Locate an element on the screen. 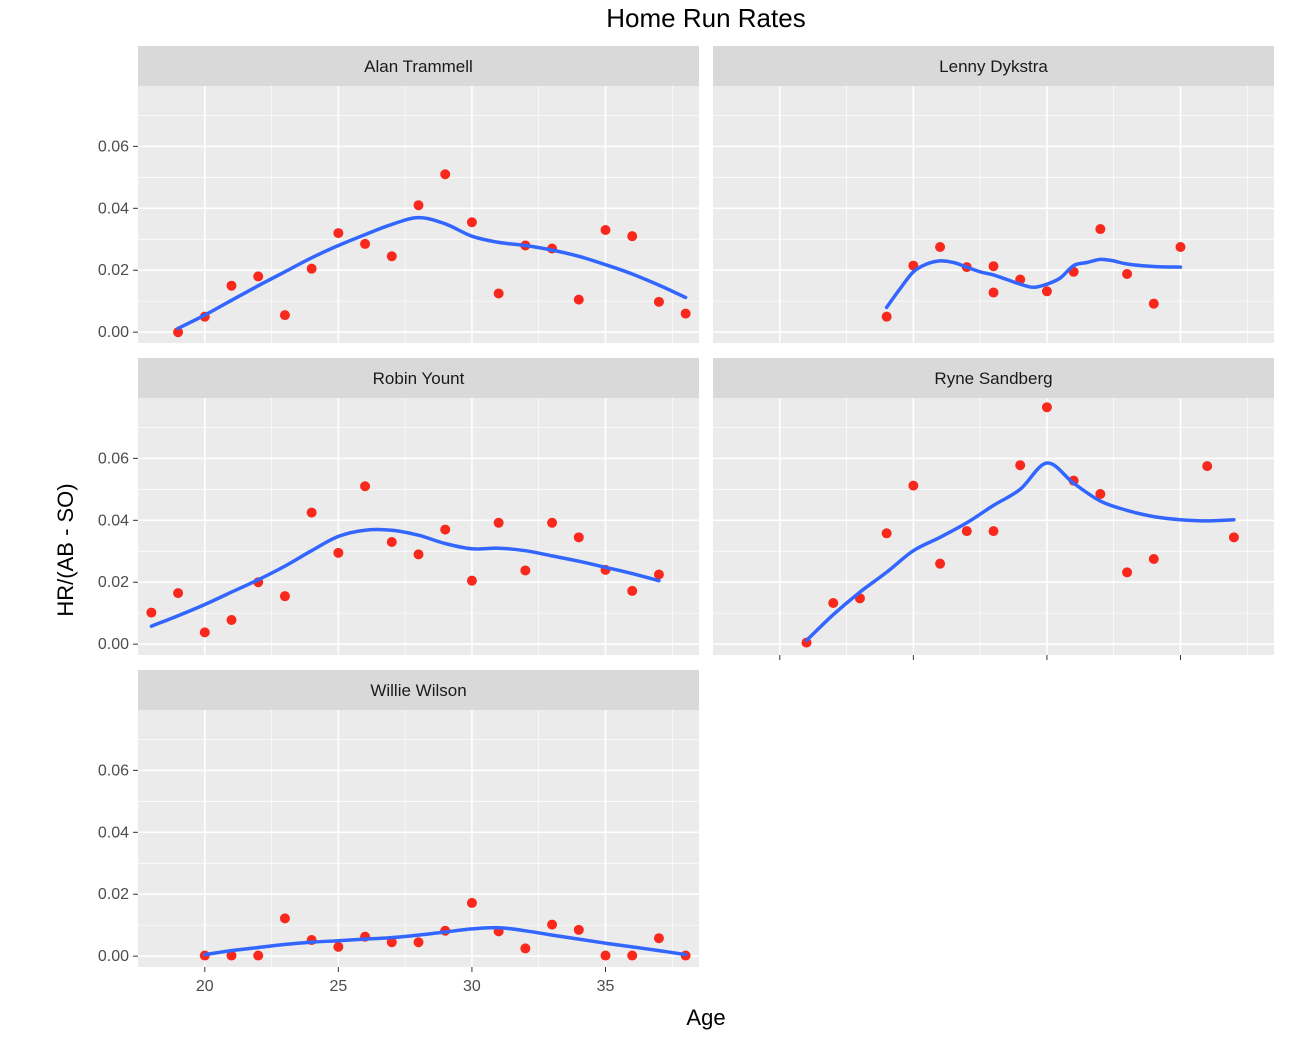  y-axis-title: HR/(AB - SO) is located at coordinates (65, 549).